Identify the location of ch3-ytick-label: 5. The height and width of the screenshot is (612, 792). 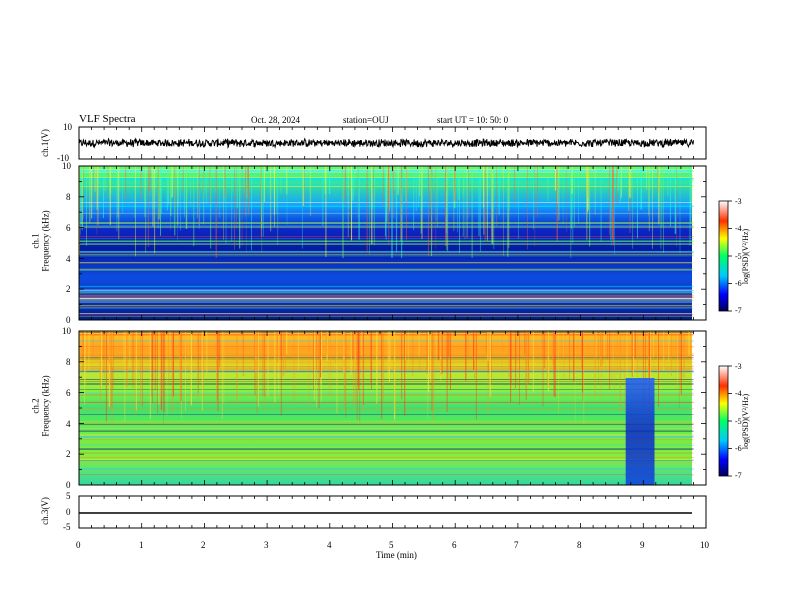
(68, 496).